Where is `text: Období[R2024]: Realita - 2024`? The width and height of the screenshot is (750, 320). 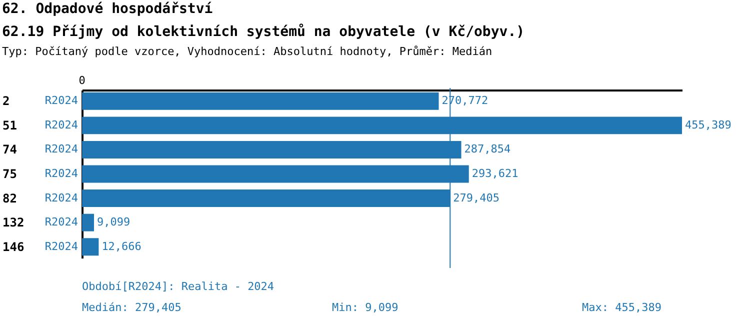 text: Období[R2024]: Realita - 2024 is located at coordinates (178, 286).